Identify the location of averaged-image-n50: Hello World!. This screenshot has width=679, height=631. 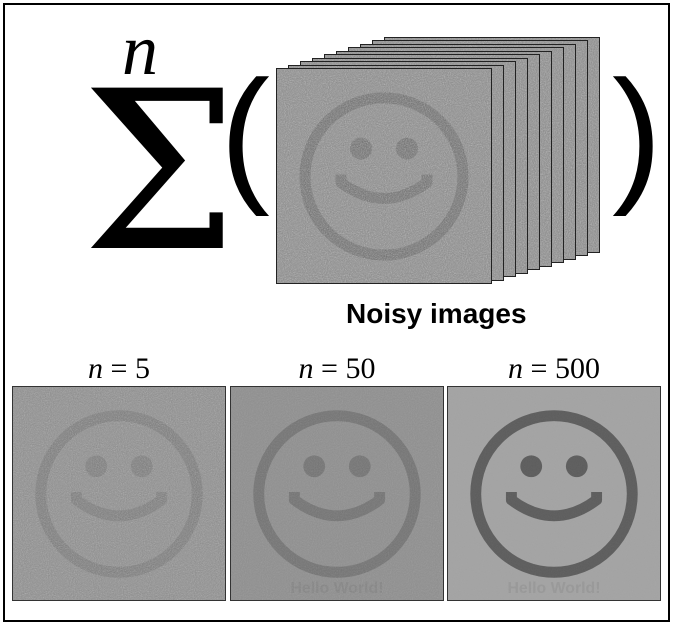
(337, 493).